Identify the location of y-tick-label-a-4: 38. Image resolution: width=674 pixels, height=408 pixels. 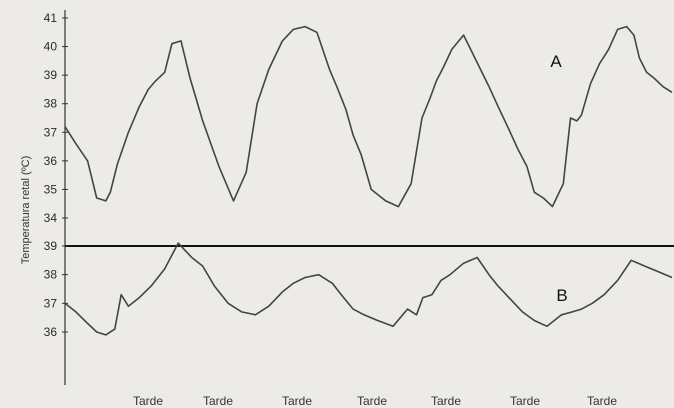
(51, 104).